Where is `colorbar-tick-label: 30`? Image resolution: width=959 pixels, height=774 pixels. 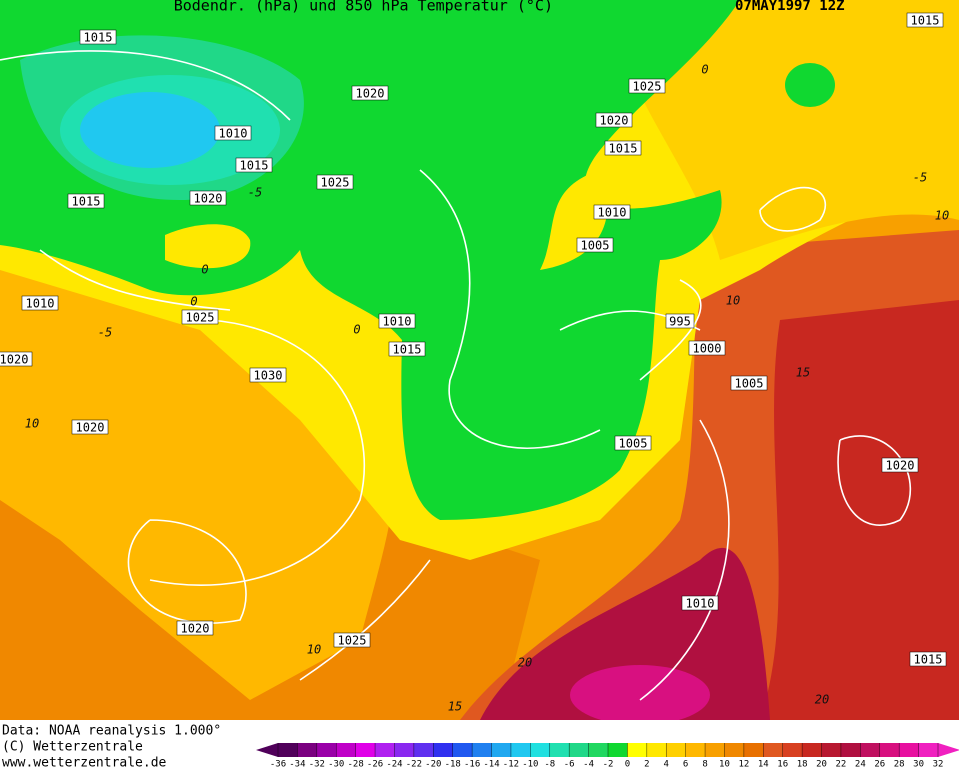
colorbar-tick-label: 30 is located at coordinates (918, 765).